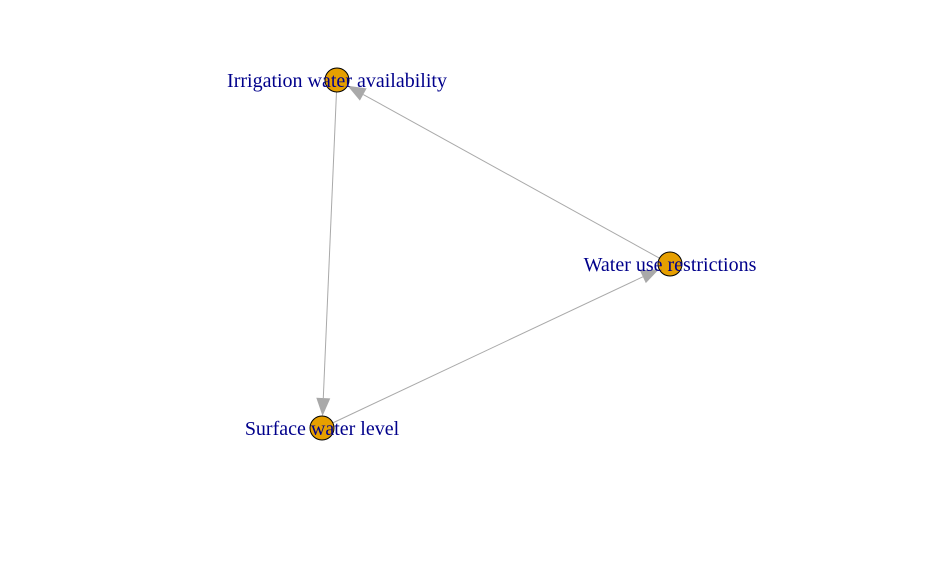 The height and width of the screenshot is (584, 944). Describe the element at coordinates (649, 276) in the screenshot. I see `arrowhead-restrictions` at that location.